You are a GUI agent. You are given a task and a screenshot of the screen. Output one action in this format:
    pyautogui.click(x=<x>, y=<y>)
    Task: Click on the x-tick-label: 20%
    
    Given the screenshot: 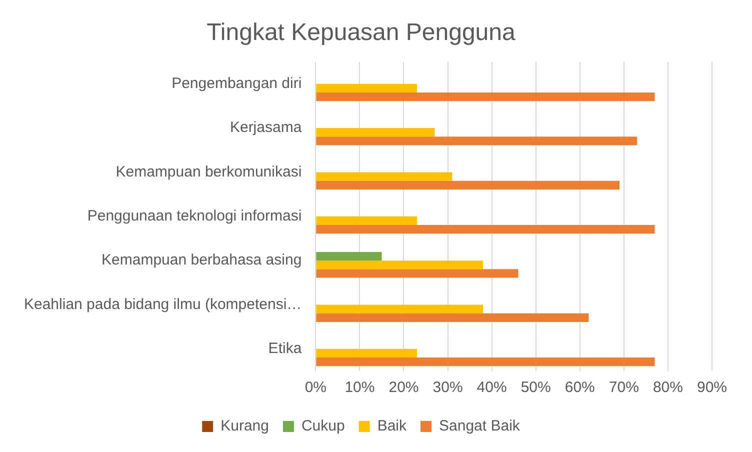 What is the action you would take?
    pyautogui.click(x=403, y=387)
    